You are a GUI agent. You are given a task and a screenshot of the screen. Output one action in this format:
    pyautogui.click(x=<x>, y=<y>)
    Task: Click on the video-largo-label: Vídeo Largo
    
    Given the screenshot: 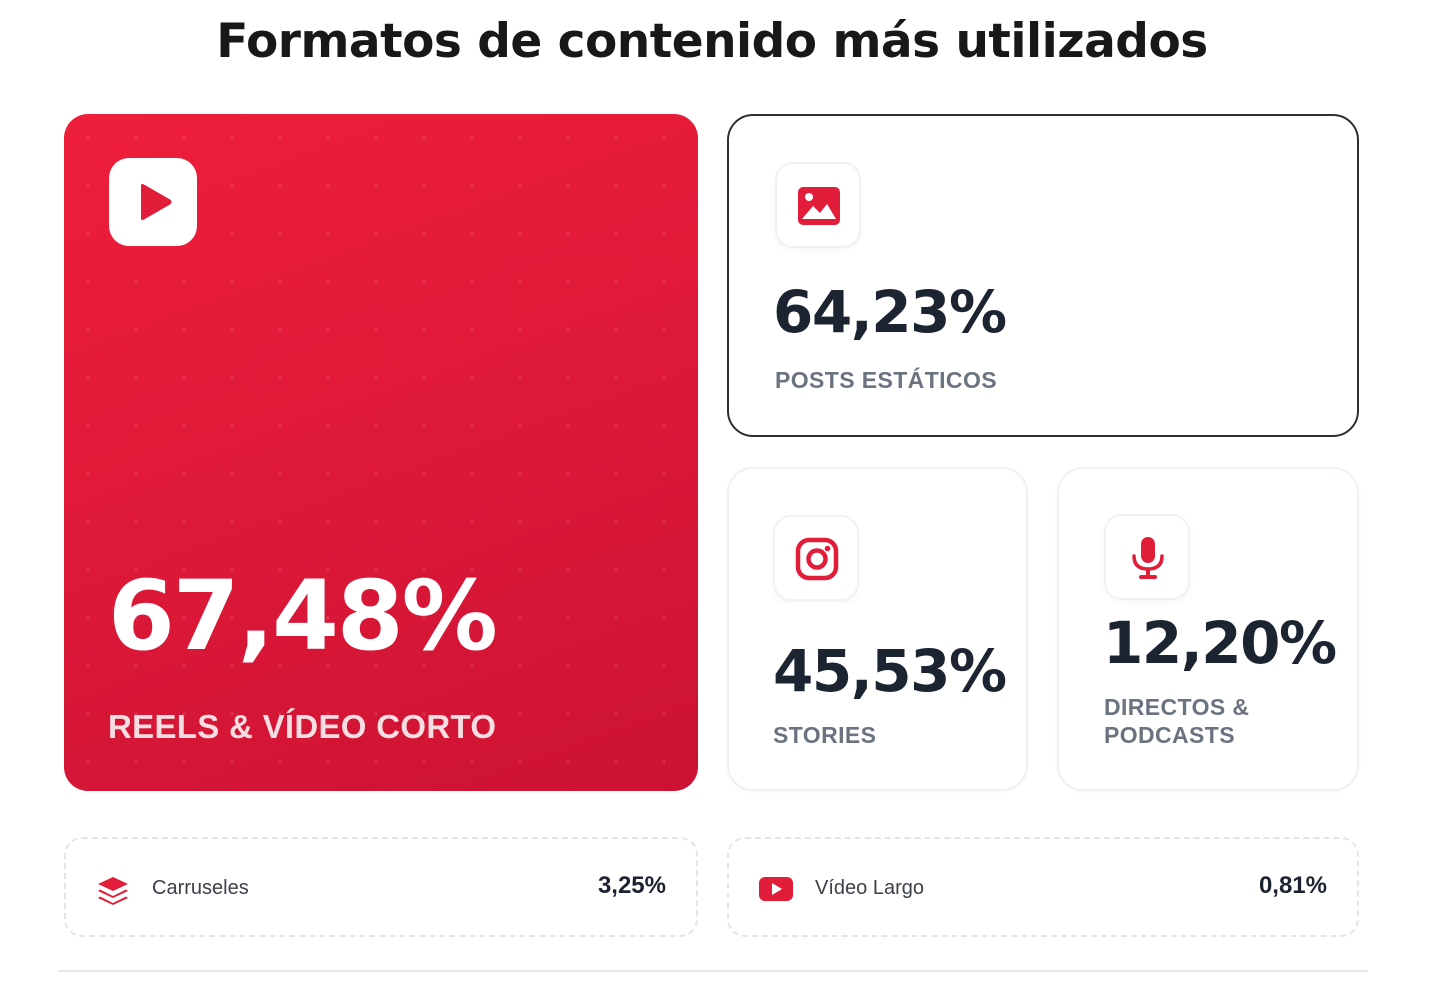 What is the action you would take?
    pyautogui.click(x=869, y=888)
    